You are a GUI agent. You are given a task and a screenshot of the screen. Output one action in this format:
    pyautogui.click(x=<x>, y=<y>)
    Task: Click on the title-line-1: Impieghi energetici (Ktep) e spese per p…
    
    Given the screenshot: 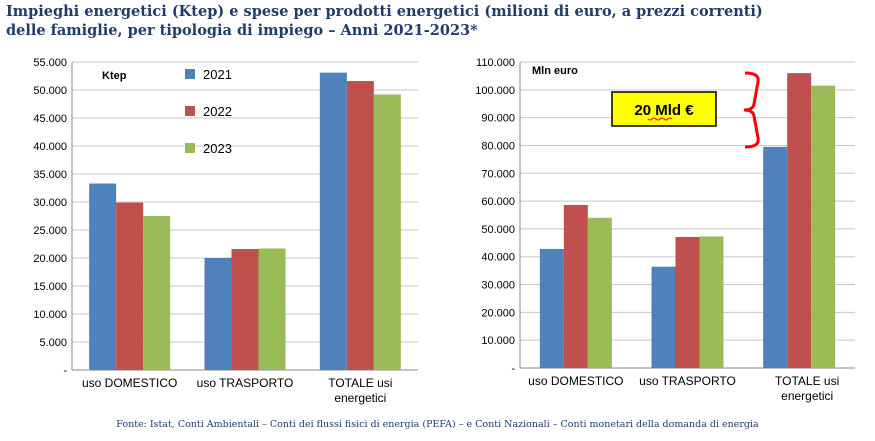 What is the action you would take?
    pyautogui.click(x=384, y=11)
    